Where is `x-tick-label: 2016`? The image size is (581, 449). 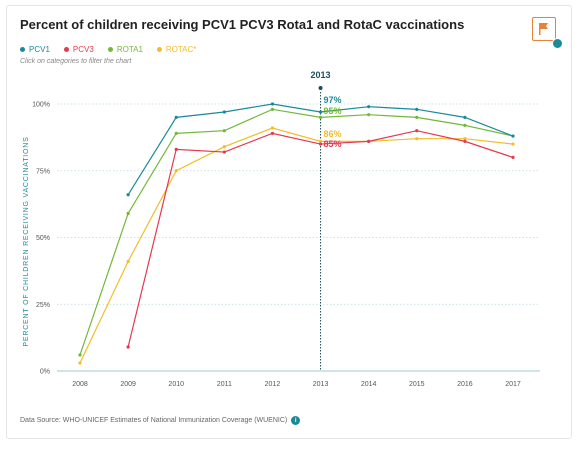 x-tick-label: 2016 is located at coordinates (465, 384).